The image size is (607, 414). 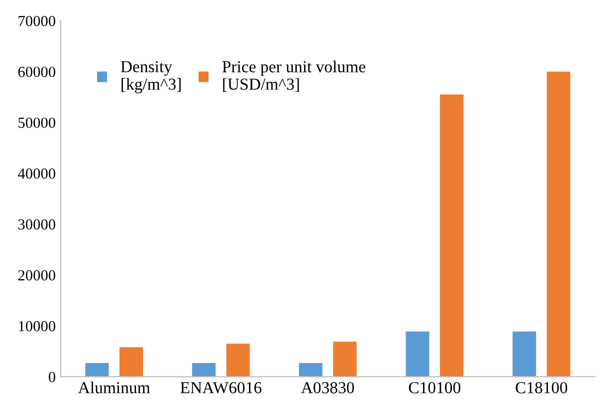 I want to click on x-tick-label: Aluminum, so click(x=114, y=388).